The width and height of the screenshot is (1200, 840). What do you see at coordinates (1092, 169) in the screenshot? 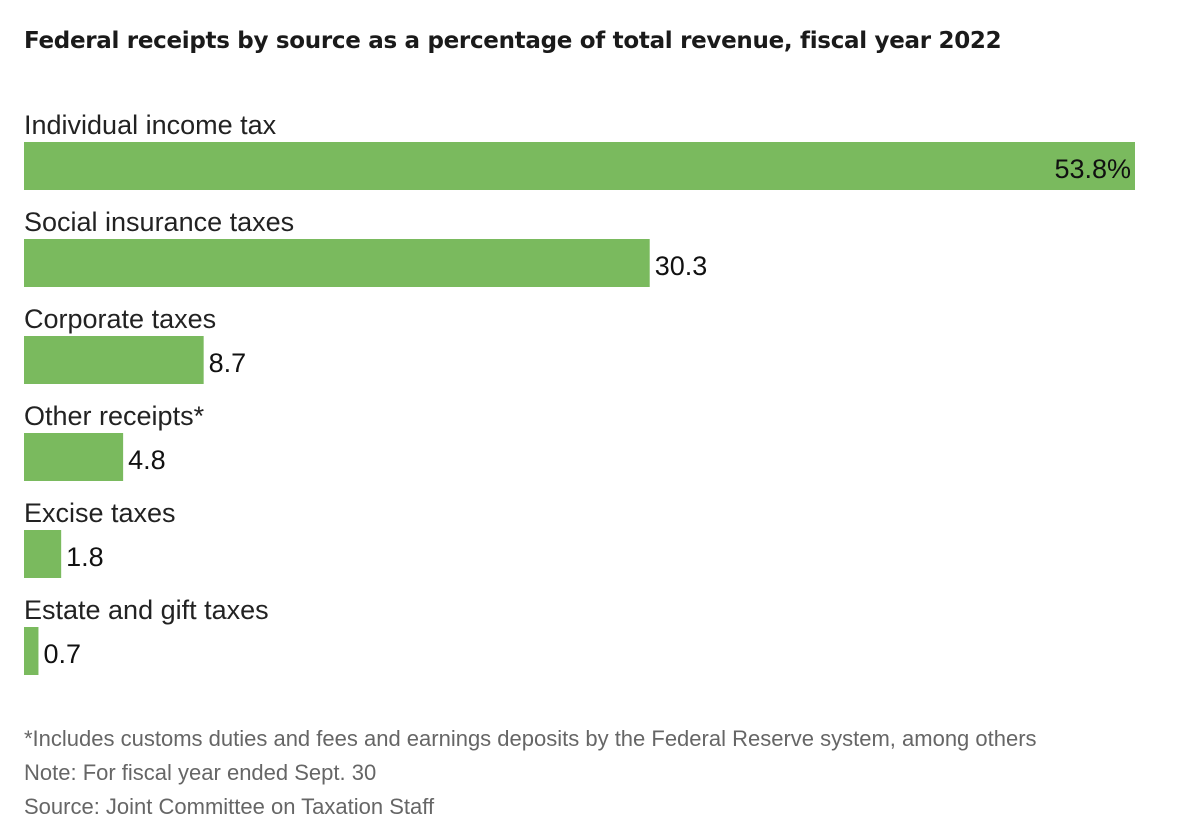
I see `value-label: 53.8%` at bounding box center [1092, 169].